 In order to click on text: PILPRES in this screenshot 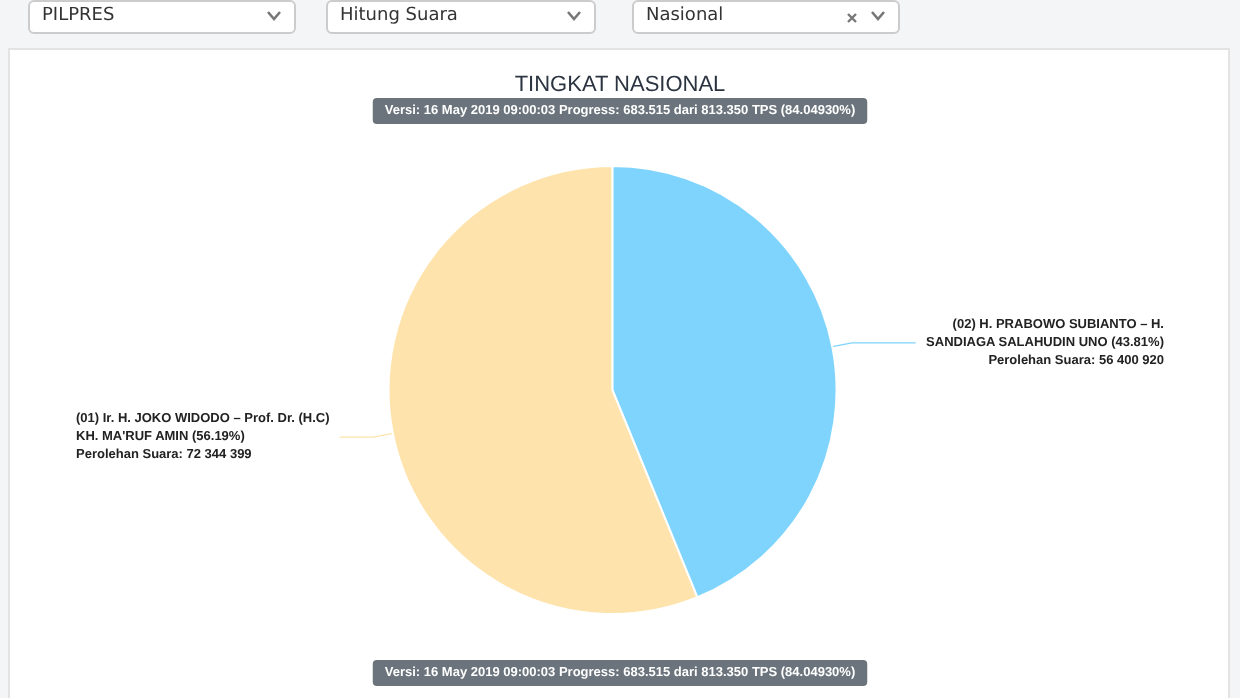, I will do `click(162, 17)`.